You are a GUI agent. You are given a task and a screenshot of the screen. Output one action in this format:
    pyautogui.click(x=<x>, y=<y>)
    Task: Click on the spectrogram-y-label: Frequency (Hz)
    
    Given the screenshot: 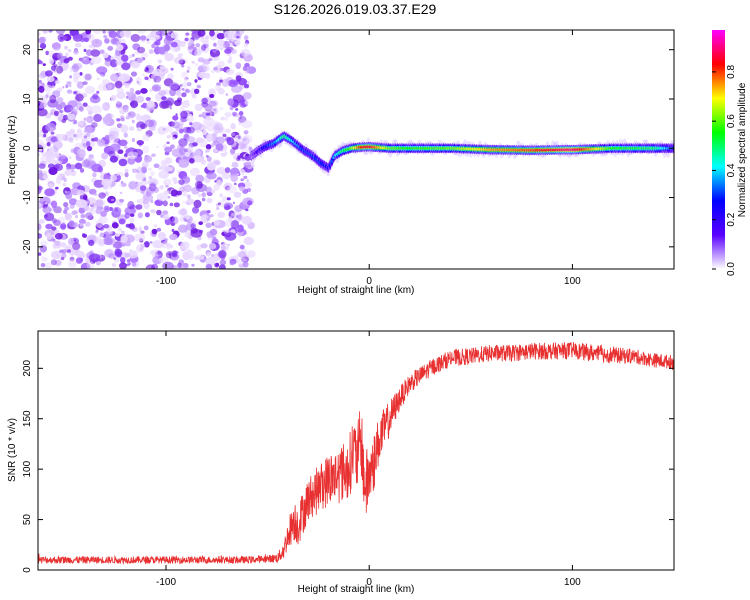 What is the action you would take?
    pyautogui.click(x=12, y=150)
    